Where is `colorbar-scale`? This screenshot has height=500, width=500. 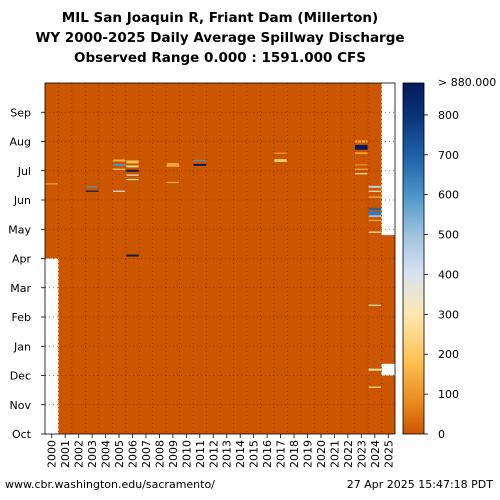
colorbar-scale is located at coordinates (413, 258).